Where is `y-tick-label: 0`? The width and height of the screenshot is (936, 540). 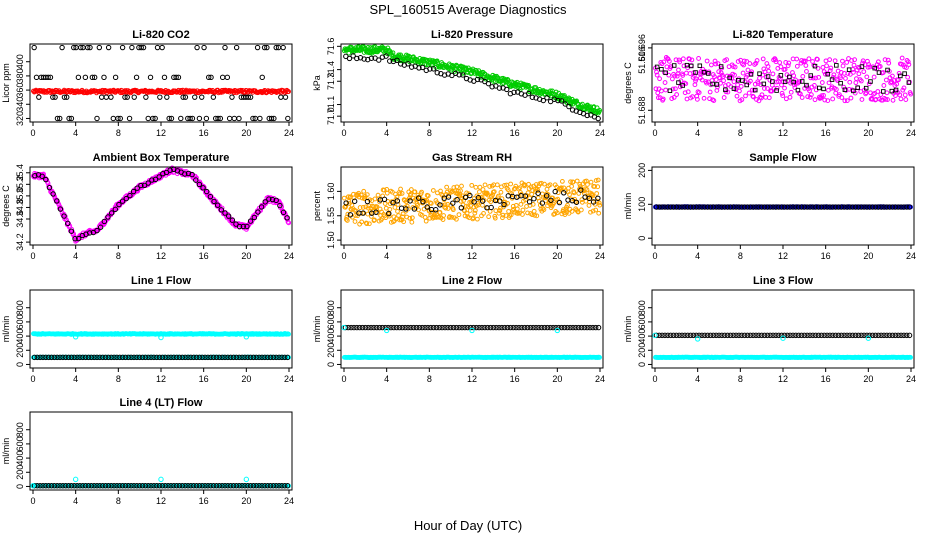
y-tick-label: 0 is located at coordinates (331, 364).